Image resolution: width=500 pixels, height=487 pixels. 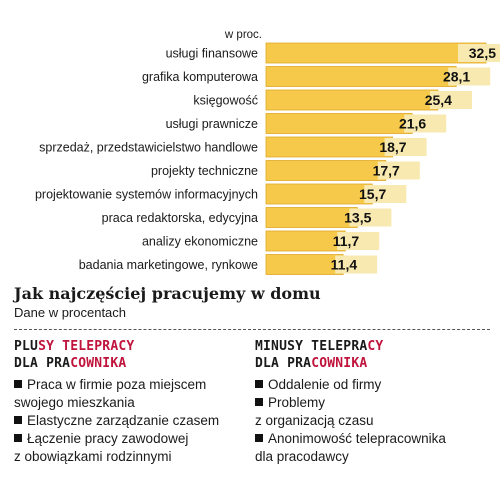 What do you see at coordinates (70, 312) in the screenshot?
I see `section-subtitle: Dane w procentach` at bounding box center [70, 312].